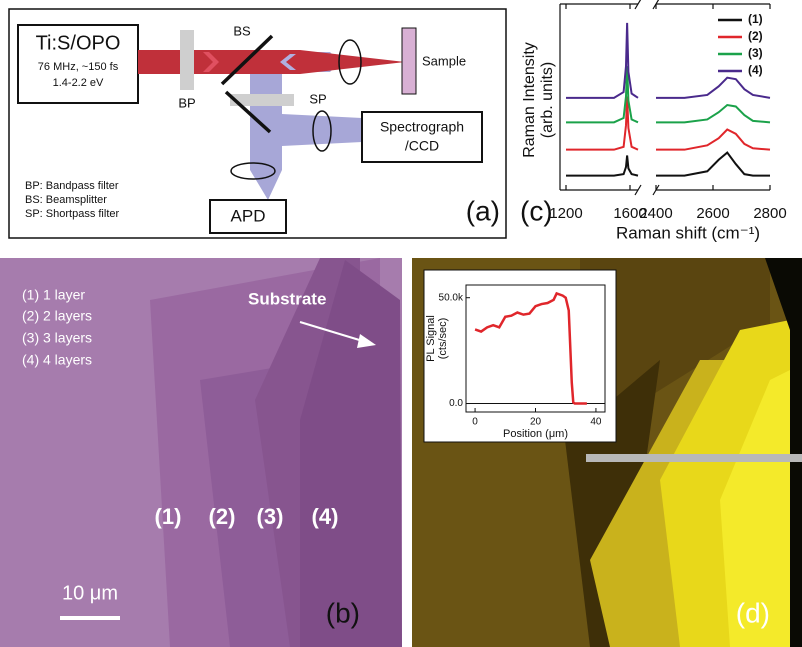 The width and height of the screenshot is (802, 647). Describe the element at coordinates (409, 61) in the screenshot. I see `sample` at that location.